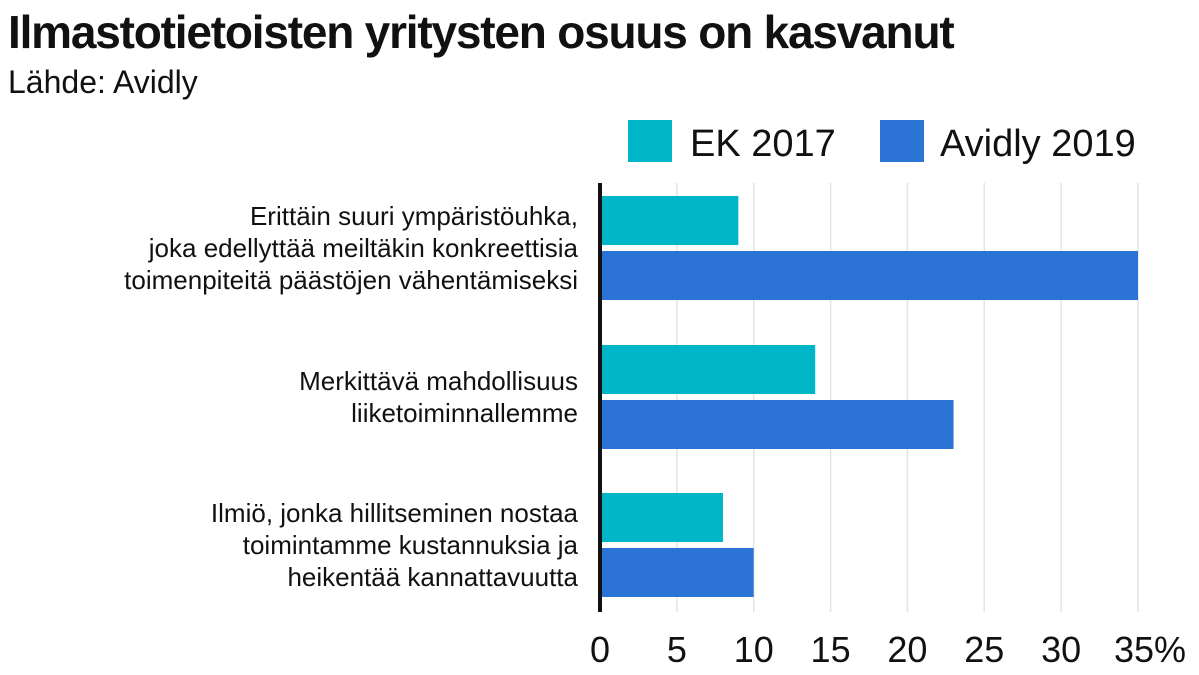 The width and height of the screenshot is (1199, 675). What do you see at coordinates (650, 141) in the screenshot?
I see `legend-swatch-ek-2017` at bounding box center [650, 141].